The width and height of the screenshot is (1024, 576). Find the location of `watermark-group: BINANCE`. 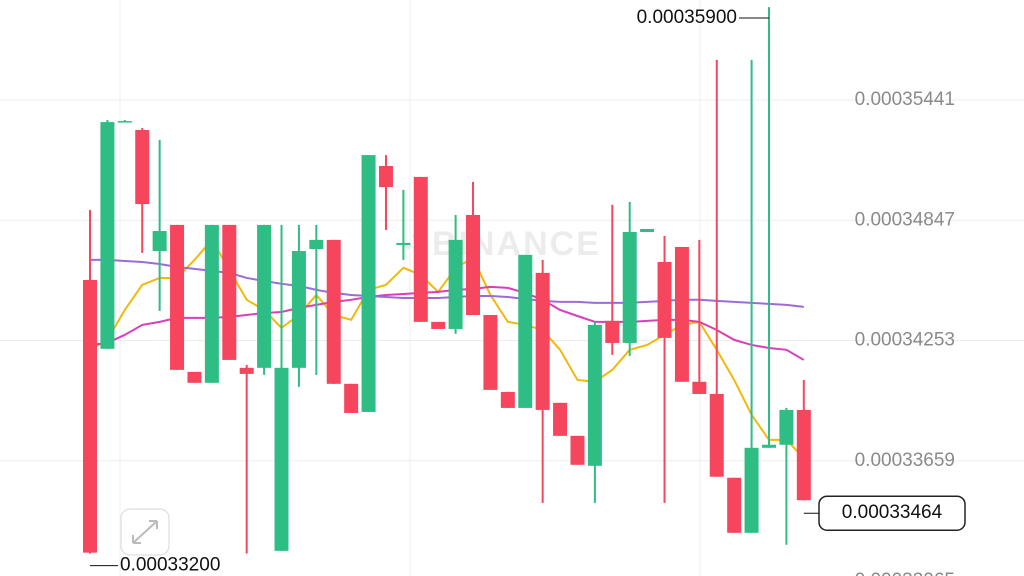

watermark-group: BINANCE is located at coordinates (501, 244).